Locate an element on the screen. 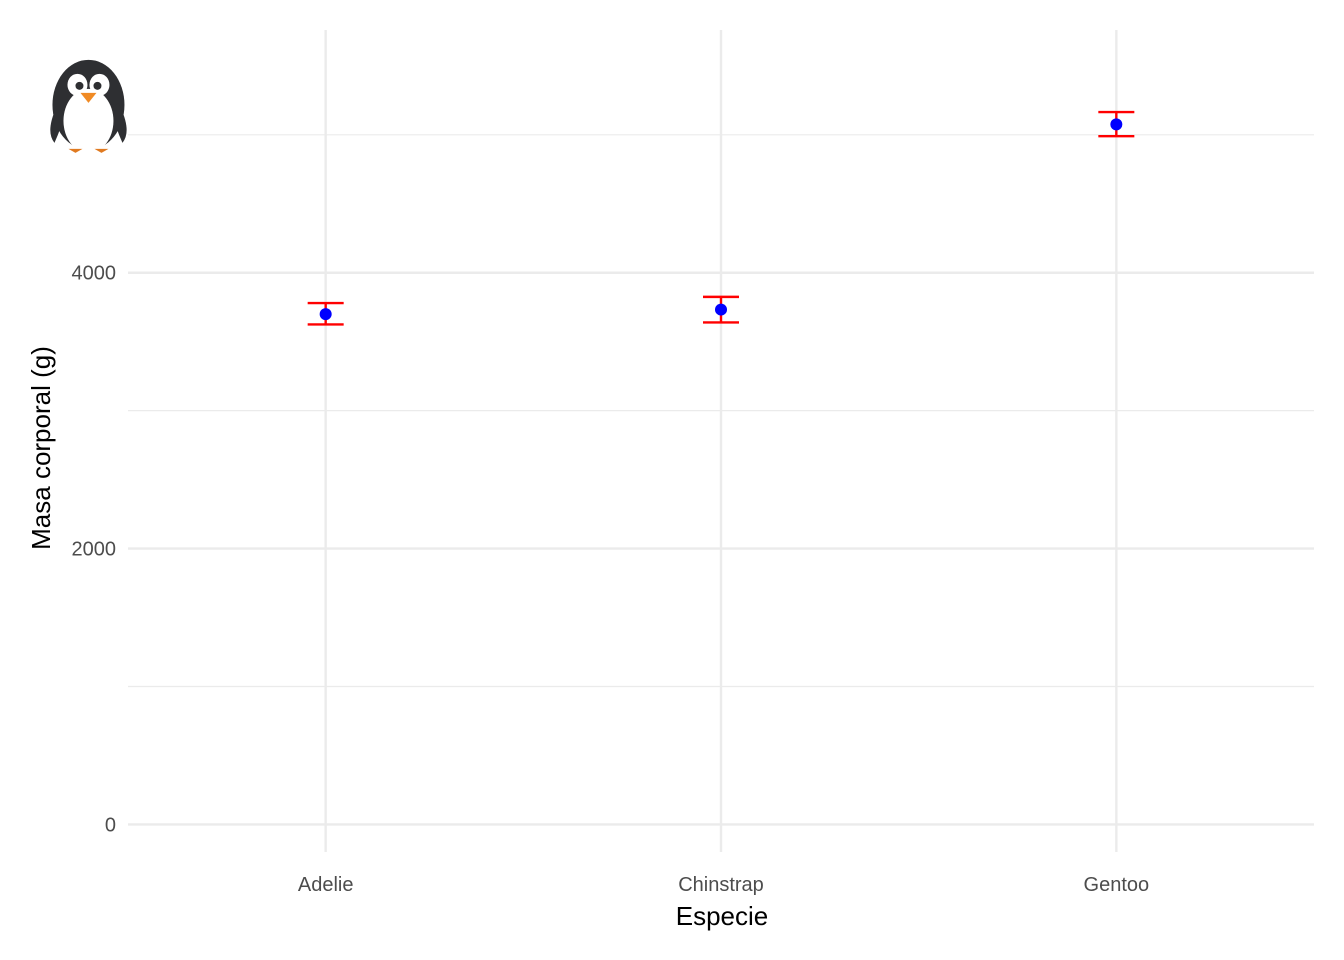 This screenshot has width=1344, height=960. error-bars is located at coordinates (721, 218).